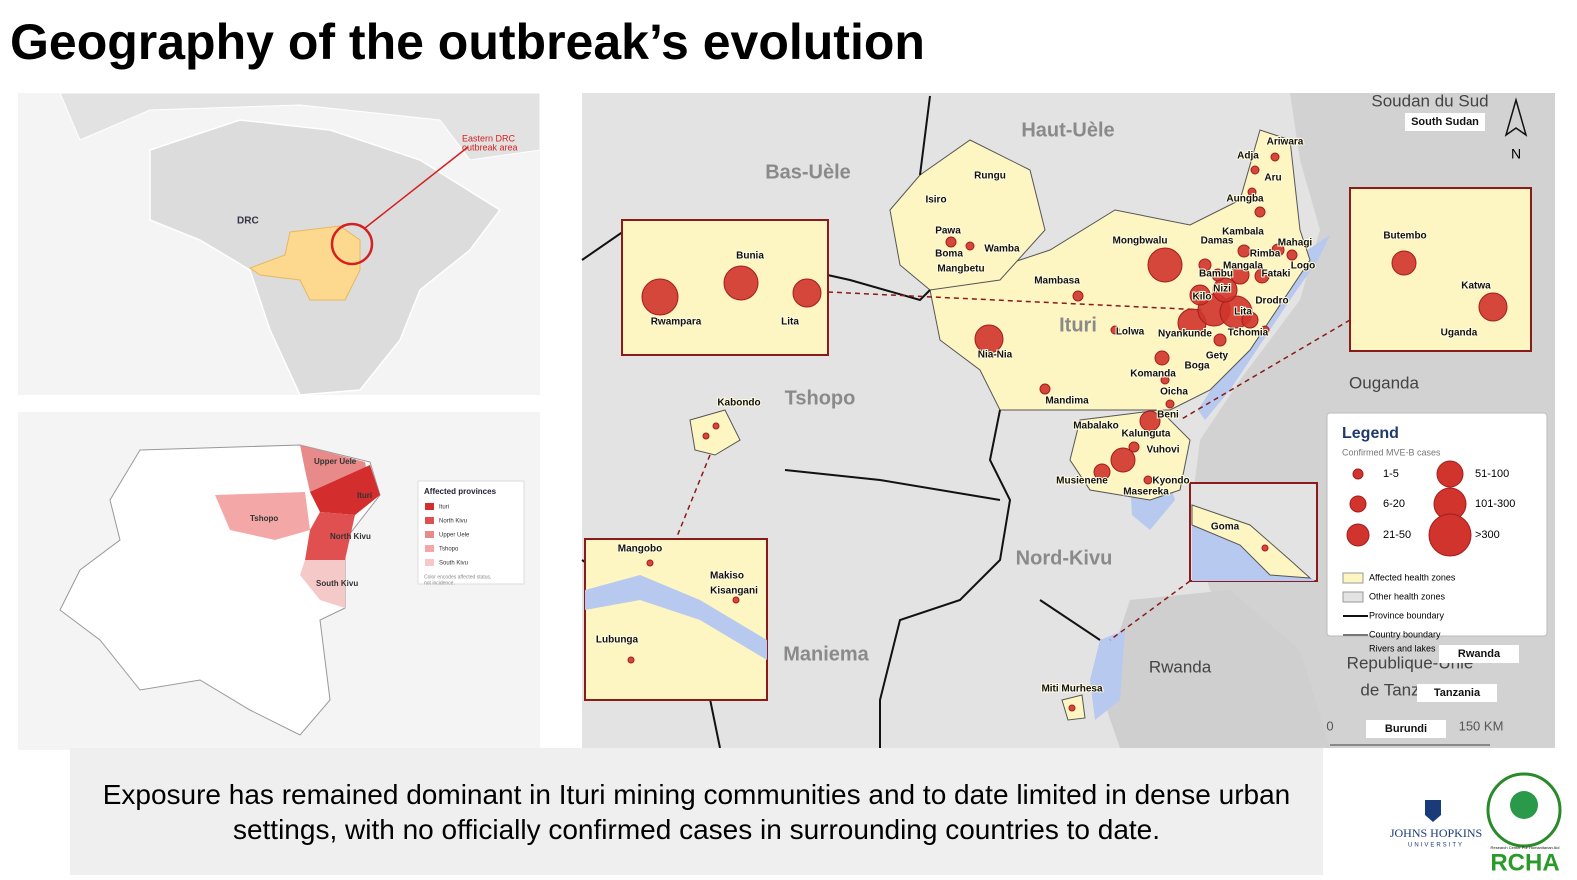  I want to click on logo-text: JOHNS HOPKINS, so click(1436, 833).